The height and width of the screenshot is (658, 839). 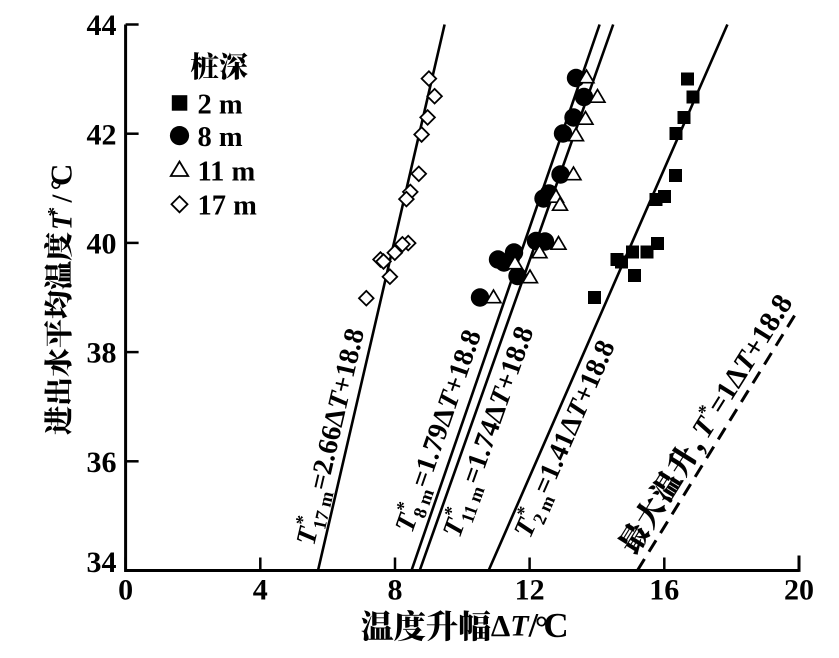 What do you see at coordinates (220, 137) in the screenshot?
I see `svg-text: 8 m` at bounding box center [220, 137].